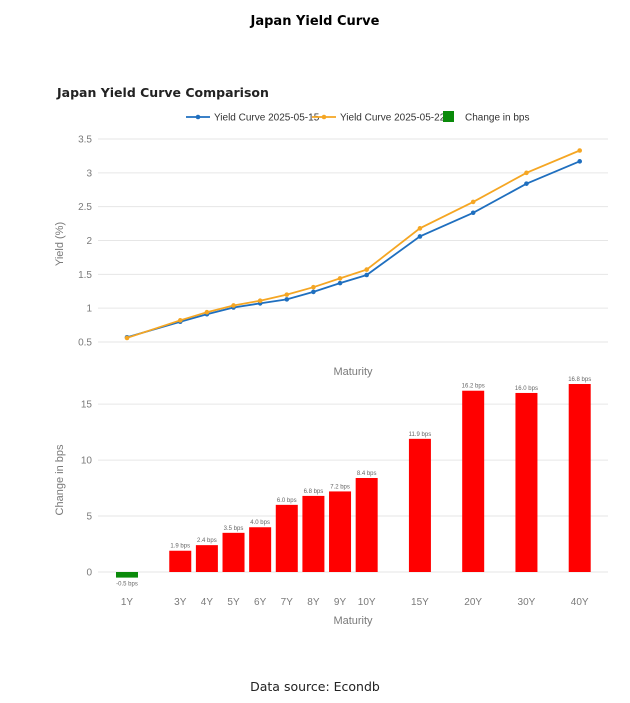 The image size is (630, 703). What do you see at coordinates (85, 343) in the screenshot?
I see `line-y-tick-label: 0.5` at bounding box center [85, 343].